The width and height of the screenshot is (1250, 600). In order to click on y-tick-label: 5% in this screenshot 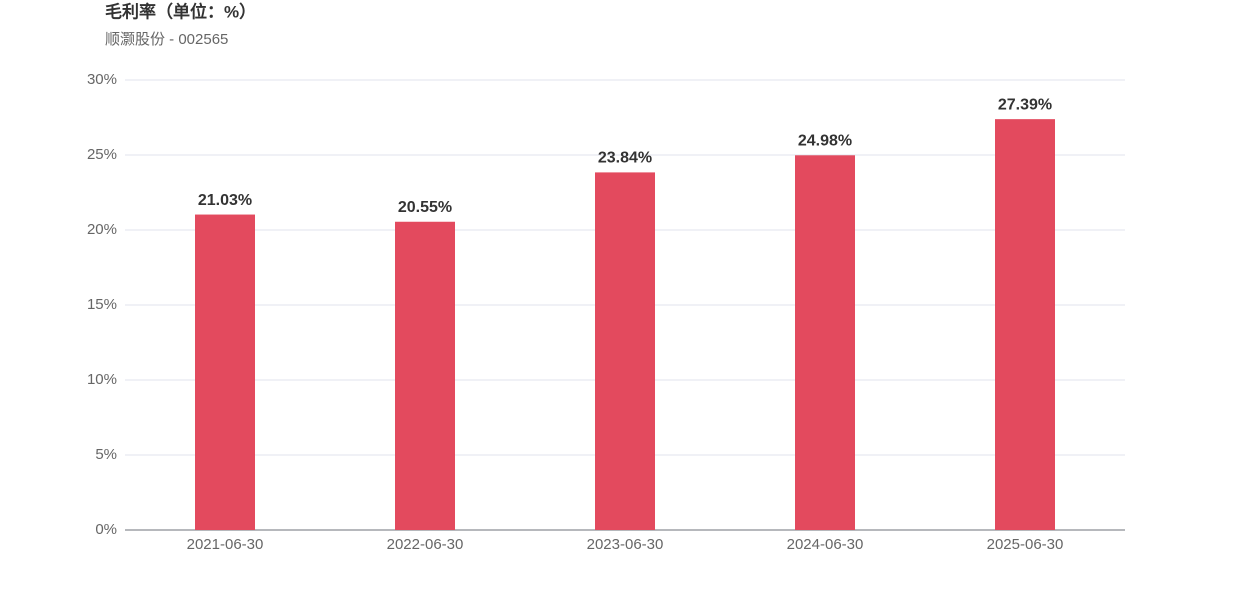, I will do `click(106, 454)`.